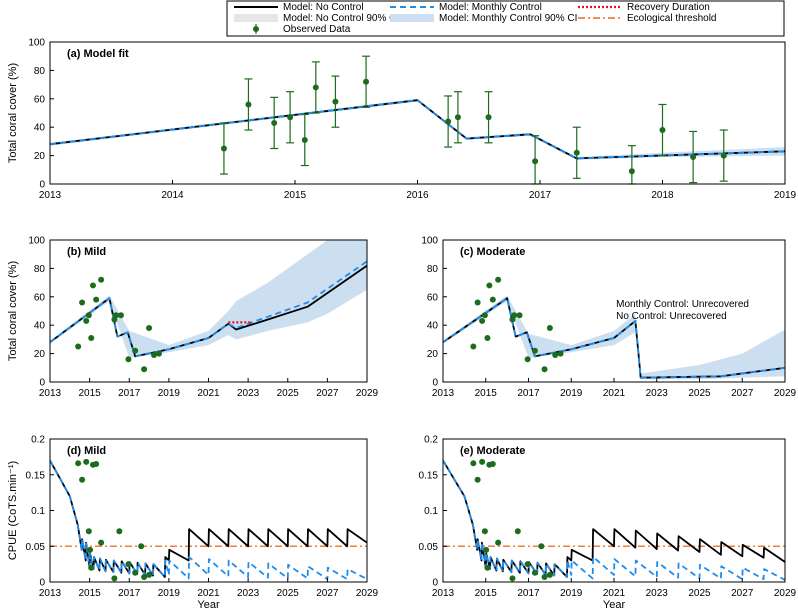 This screenshot has height=613, width=798. I want to click on axes-frame, so click(614, 510).